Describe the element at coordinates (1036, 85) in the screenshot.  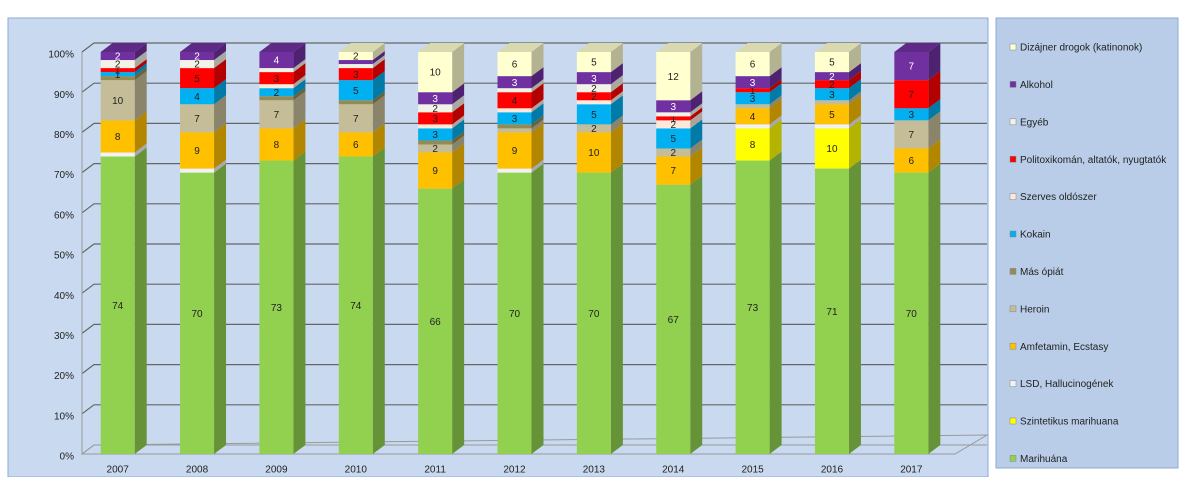
I see `legend-label: Alkohol` at that location.